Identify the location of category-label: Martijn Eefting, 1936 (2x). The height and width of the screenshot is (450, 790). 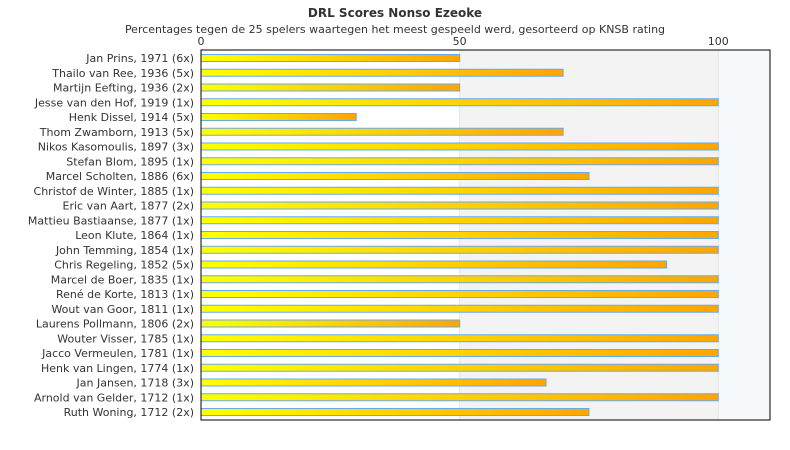
(123, 88).